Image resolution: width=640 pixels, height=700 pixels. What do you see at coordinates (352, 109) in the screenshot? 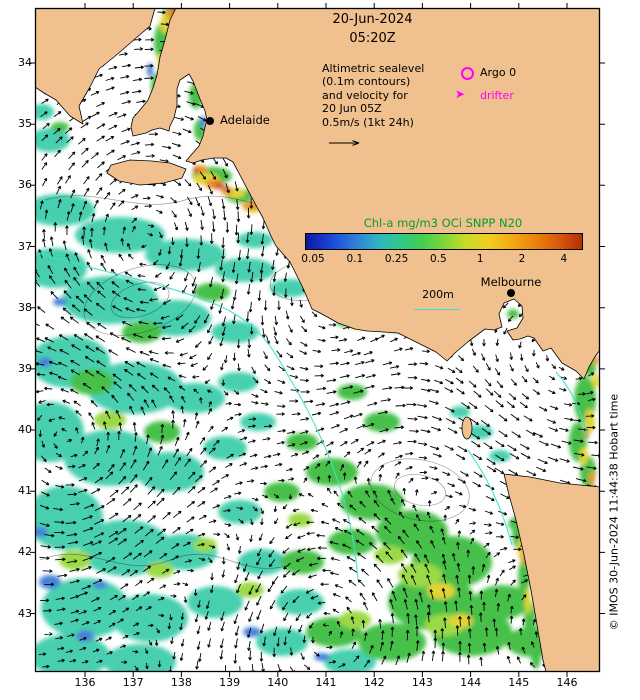
I see `annotation-line: 20 Jun 05Z` at bounding box center [352, 109].